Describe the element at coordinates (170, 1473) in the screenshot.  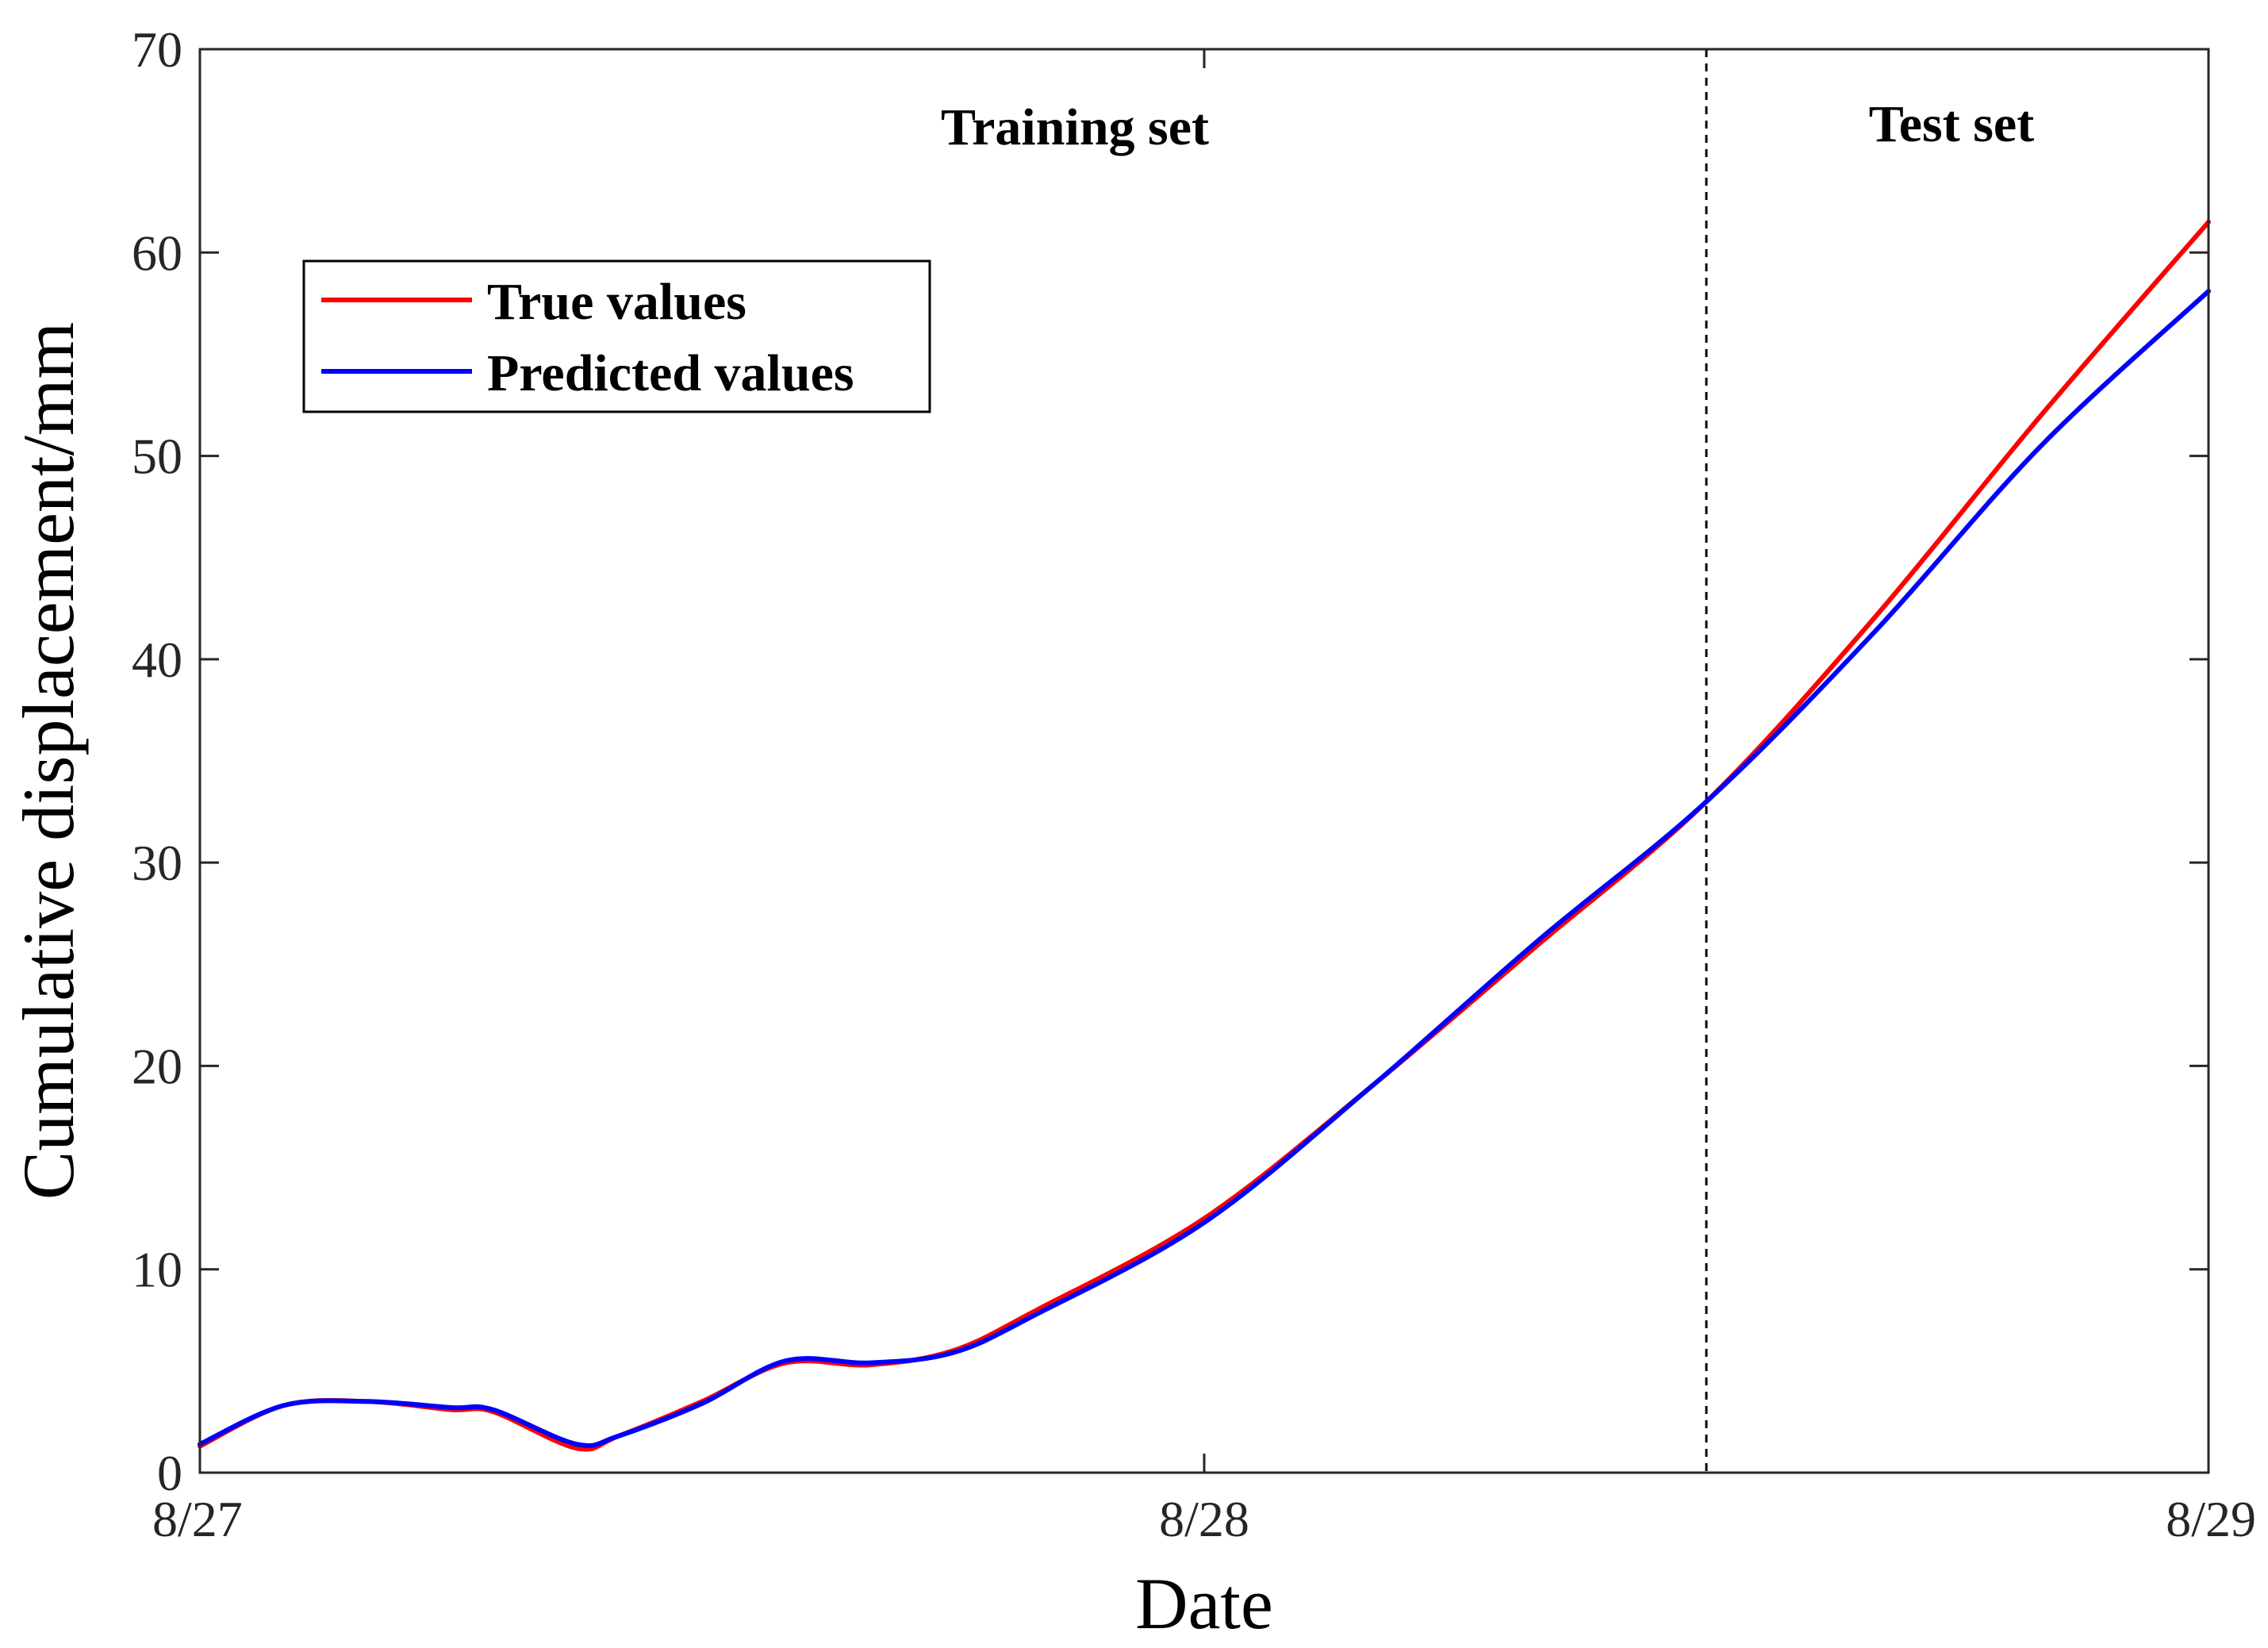
I see `y-tick-label-0: 0` at that location.